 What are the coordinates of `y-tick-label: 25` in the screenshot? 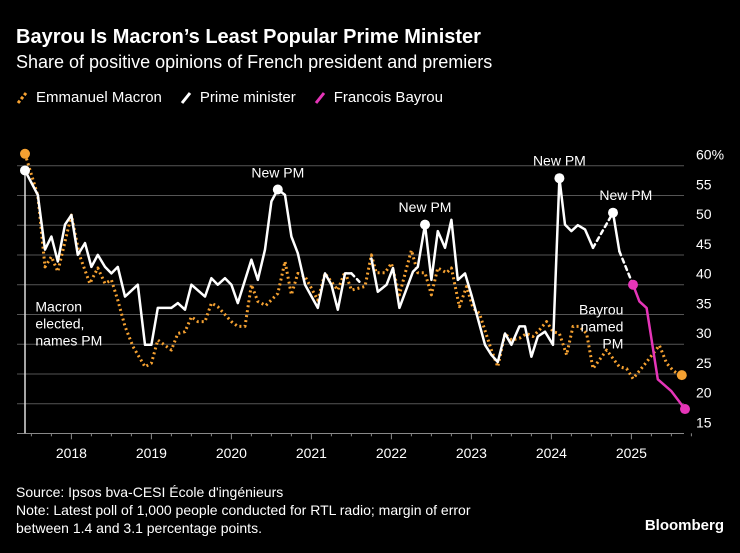 It's located at (704, 363).